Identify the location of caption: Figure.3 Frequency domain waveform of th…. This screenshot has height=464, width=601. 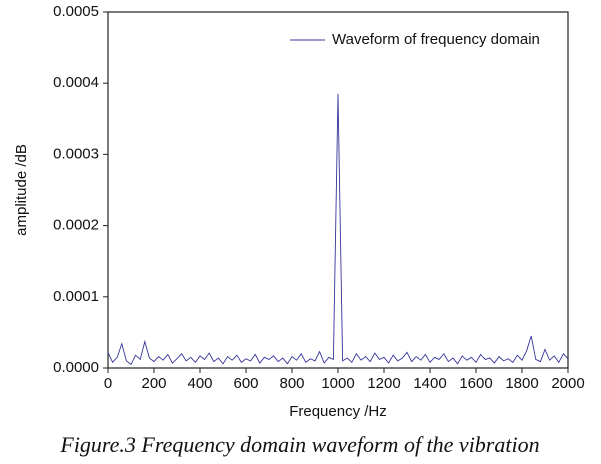
(299, 444).